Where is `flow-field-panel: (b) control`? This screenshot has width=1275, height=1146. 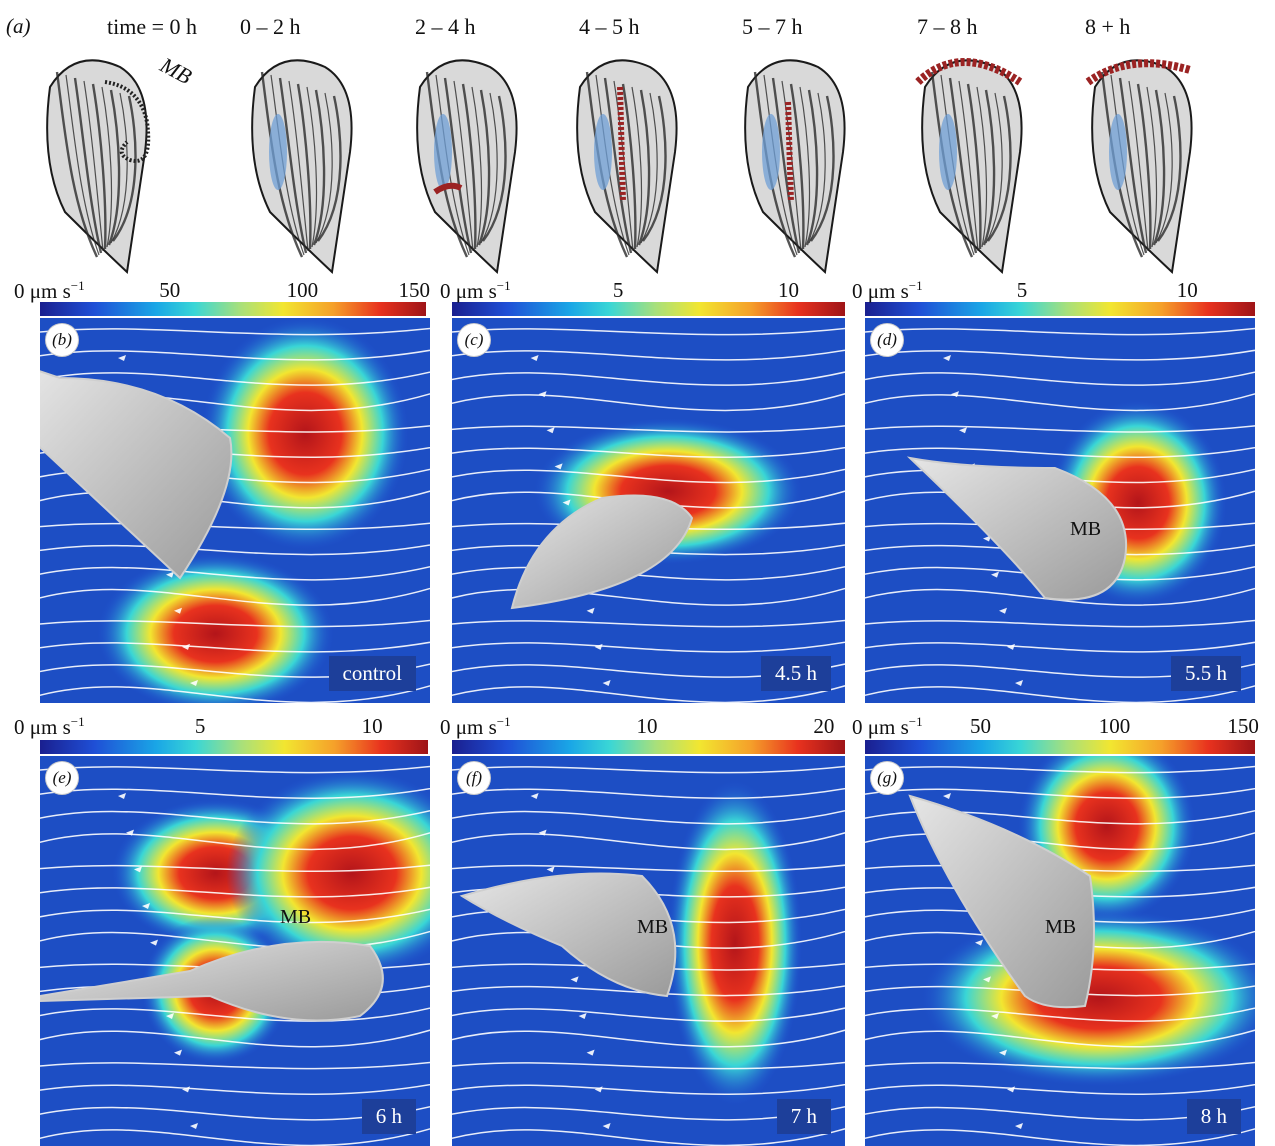
flow-field-panel: (b) control is located at coordinates (235, 510).